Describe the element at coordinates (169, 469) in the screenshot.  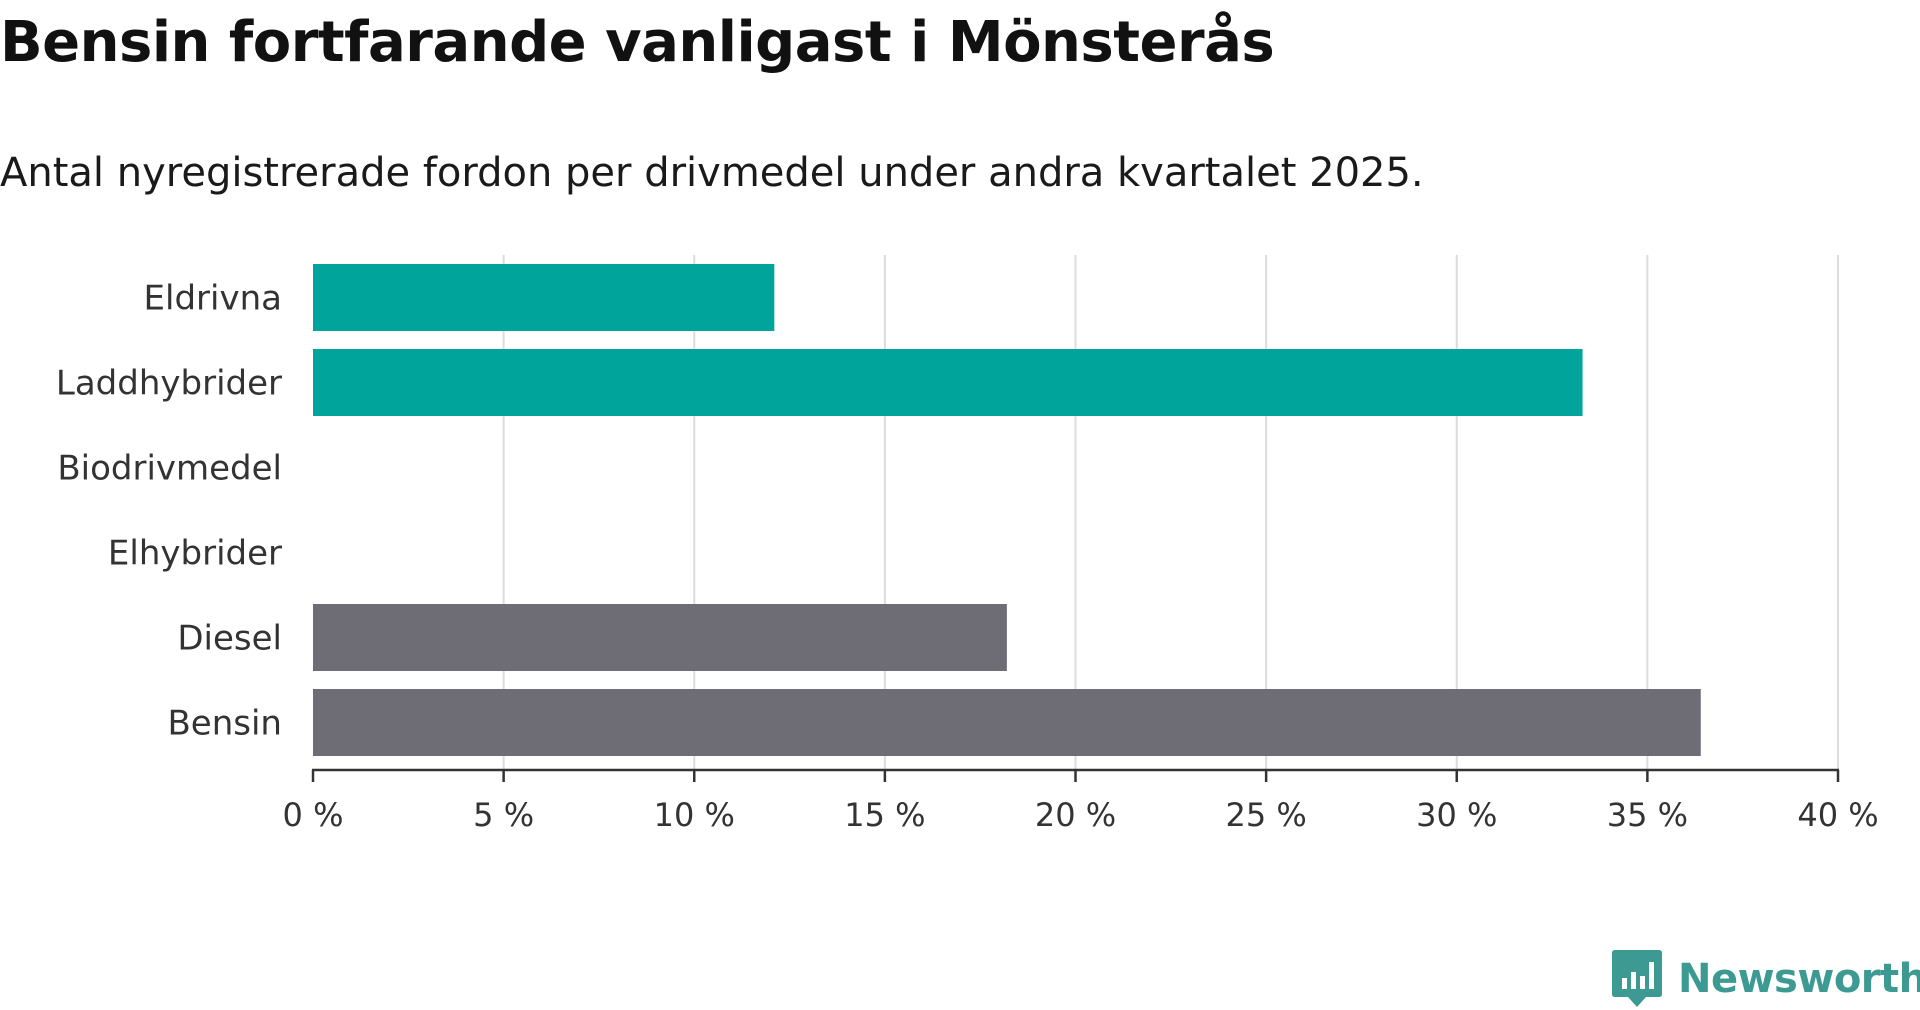
I see `category-label: Biodrivmedel` at that location.